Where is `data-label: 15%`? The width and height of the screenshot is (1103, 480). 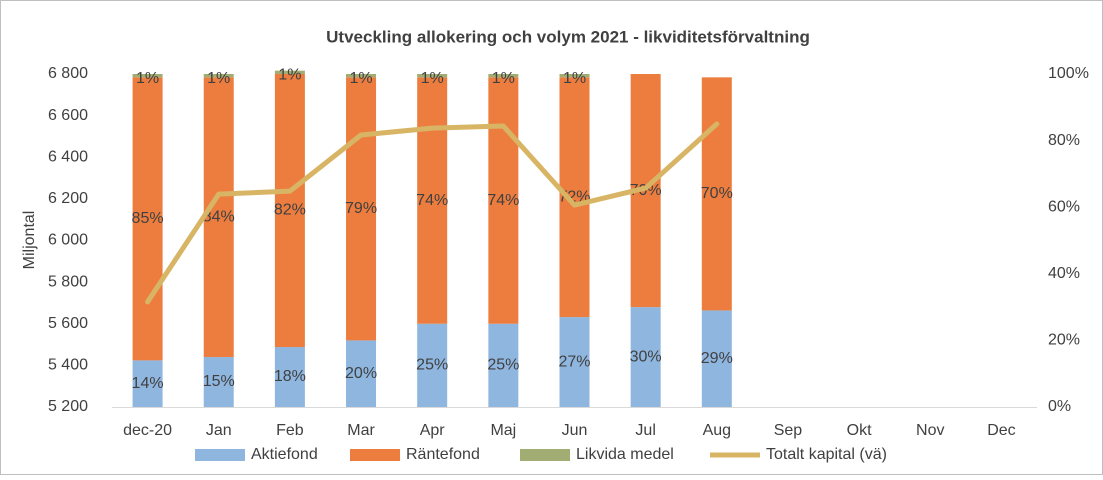 data-label: 15% is located at coordinates (219, 381).